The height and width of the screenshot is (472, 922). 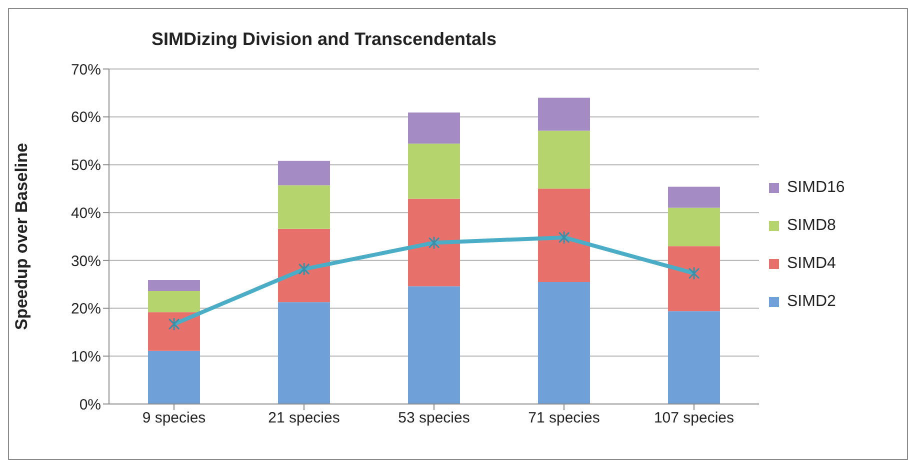 What do you see at coordinates (85, 165) in the screenshot?
I see `y-tick-label: 50%` at bounding box center [85, 165].